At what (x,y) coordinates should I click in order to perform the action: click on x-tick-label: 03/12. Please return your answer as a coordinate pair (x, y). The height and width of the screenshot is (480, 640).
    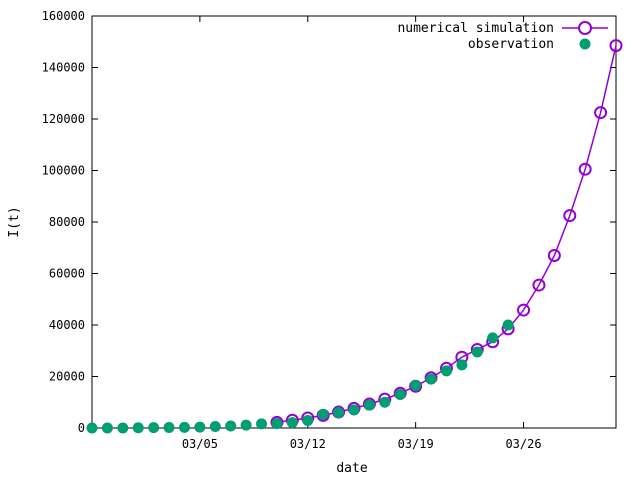
    Looking at the image, I should click on (308, 444).